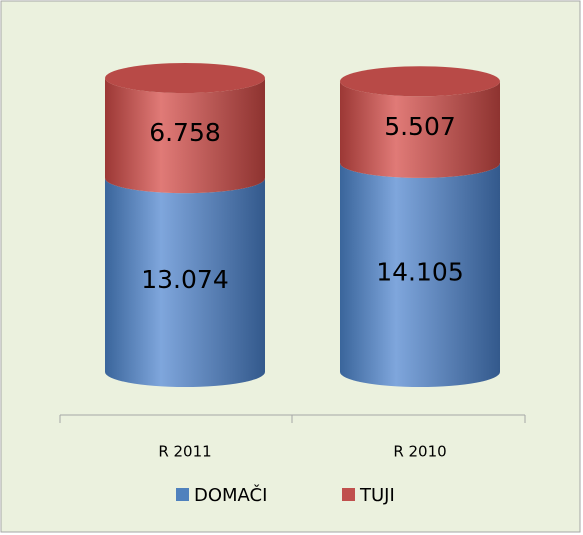  I want to click on legend-label: DOMAČI, so click(230, 495).